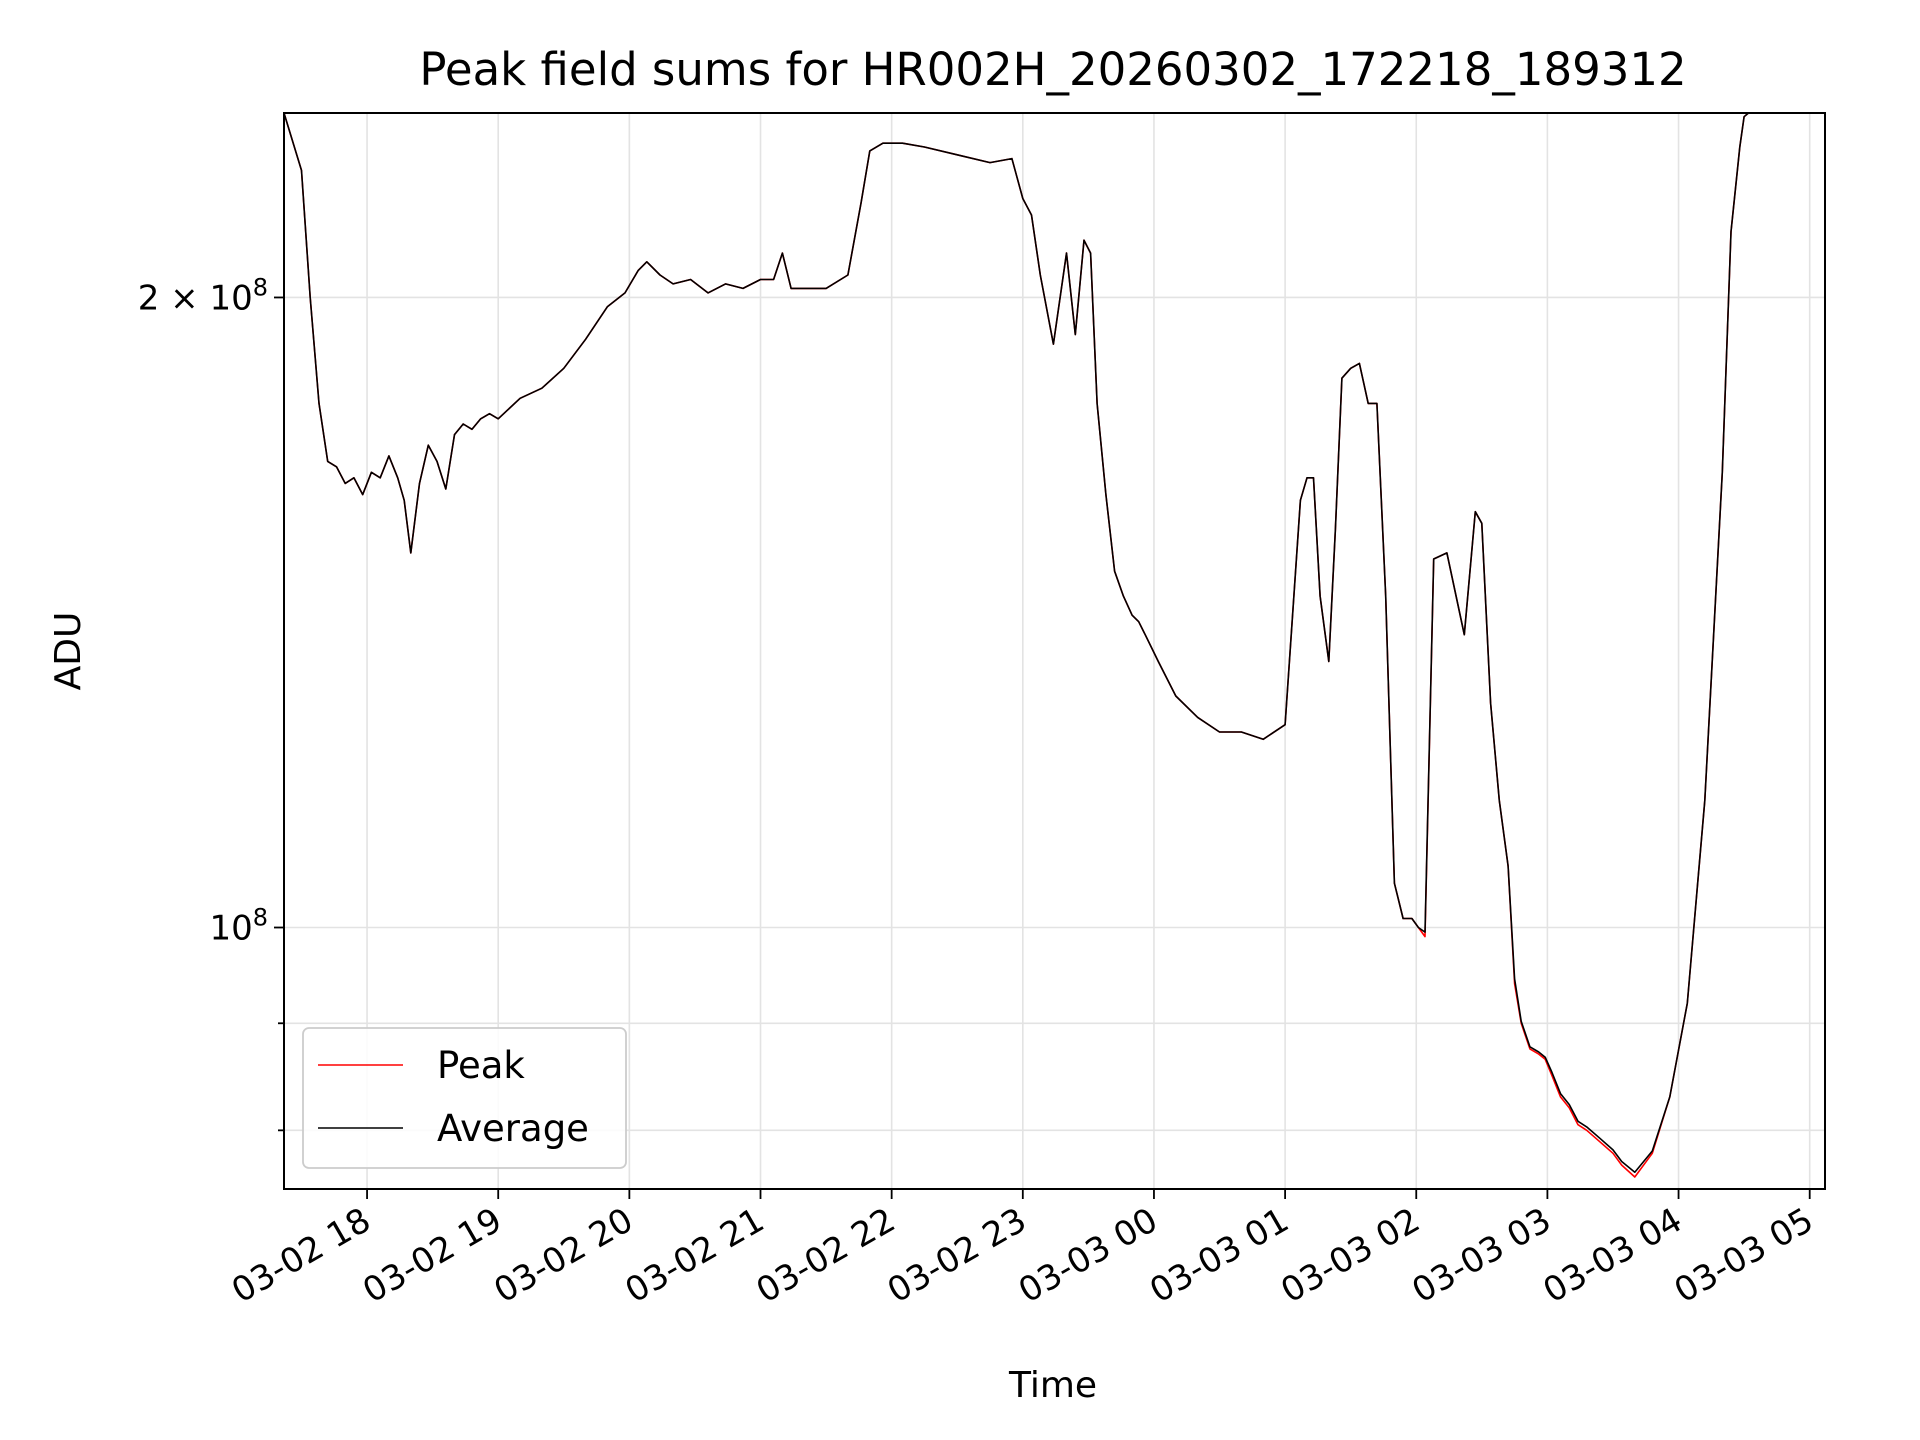 This screenshot has height=1440, width=1920. Describe the element at coordinates (68, 651) in the screenshot. I see `y-axis-label: ADU` at that location.